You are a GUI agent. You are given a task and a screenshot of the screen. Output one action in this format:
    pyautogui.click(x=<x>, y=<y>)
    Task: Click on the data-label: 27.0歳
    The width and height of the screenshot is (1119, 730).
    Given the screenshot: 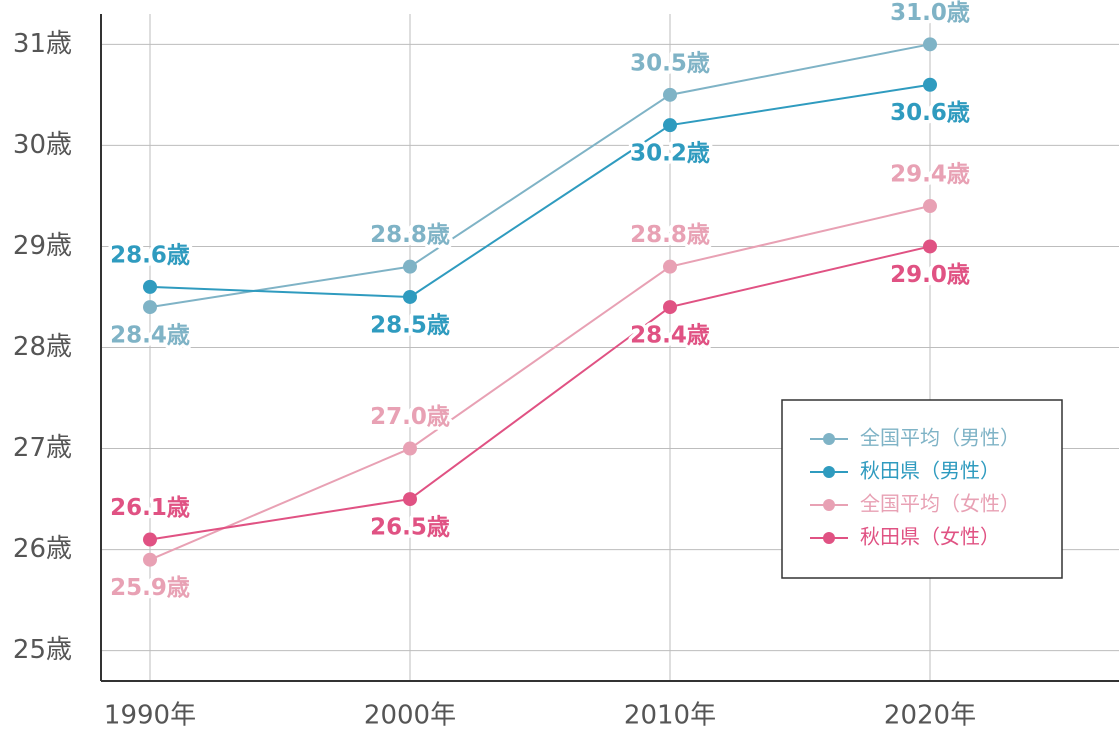 What is the action you would take?
    pyautogui.click(x=410, y=417)
    